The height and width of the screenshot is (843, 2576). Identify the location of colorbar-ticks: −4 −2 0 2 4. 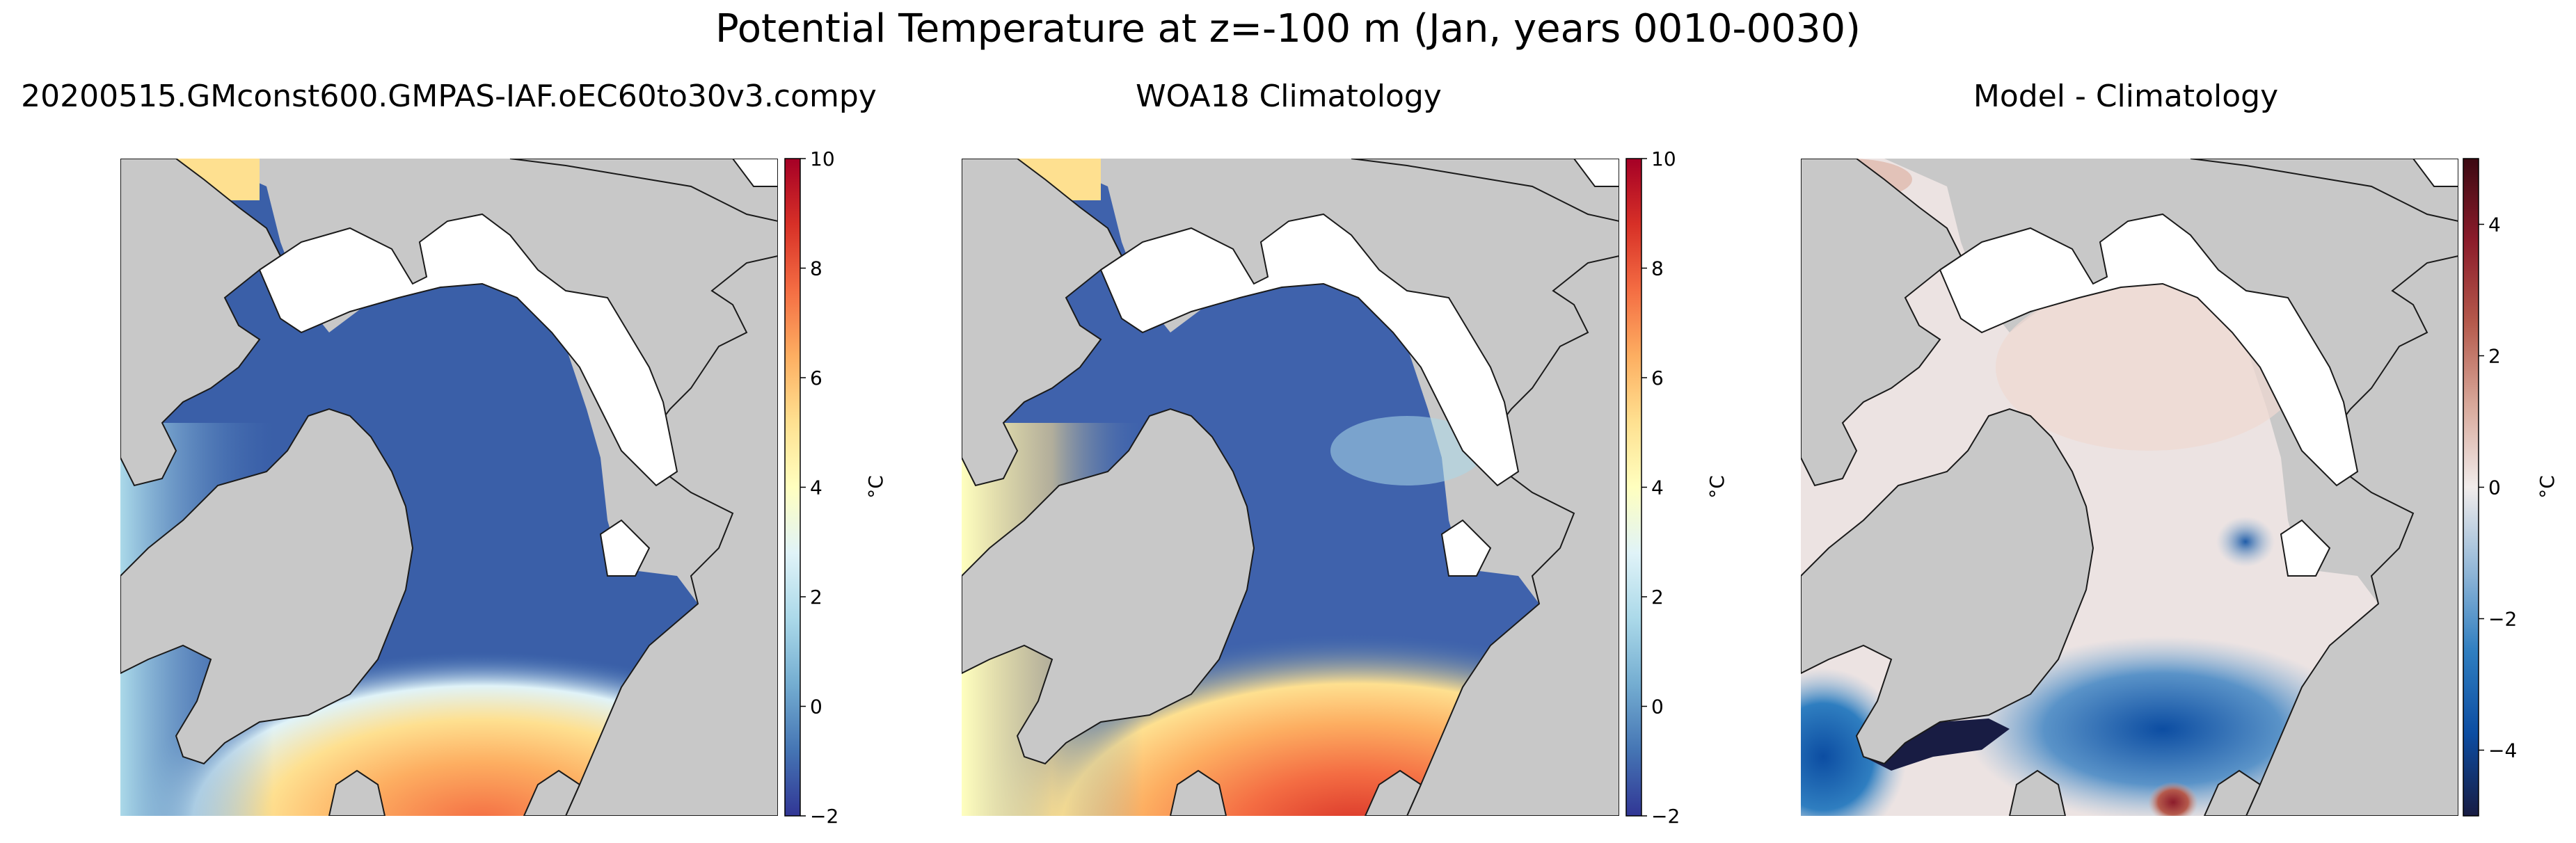
(2498, 488).